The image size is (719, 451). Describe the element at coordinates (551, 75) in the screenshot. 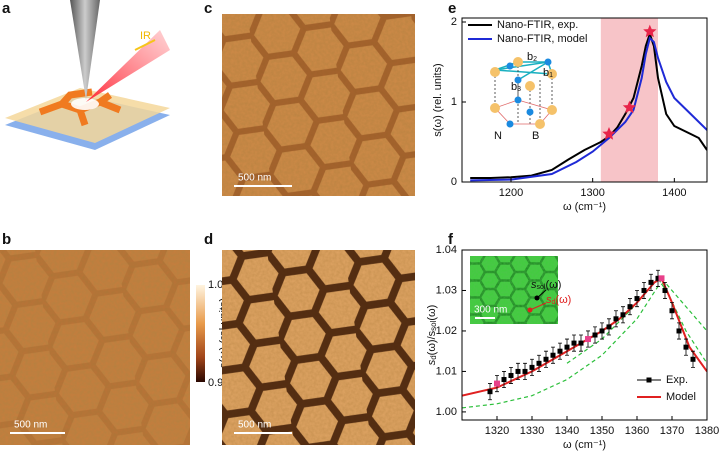

I see `bond-label: 1` at that location.